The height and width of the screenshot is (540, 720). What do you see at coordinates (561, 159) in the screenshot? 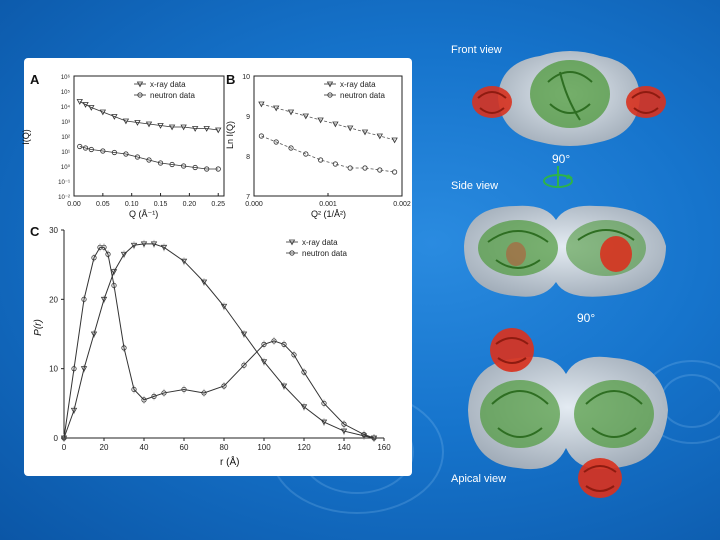
I see `rotation-label-1: 90°` at bounding box center [561, 159].